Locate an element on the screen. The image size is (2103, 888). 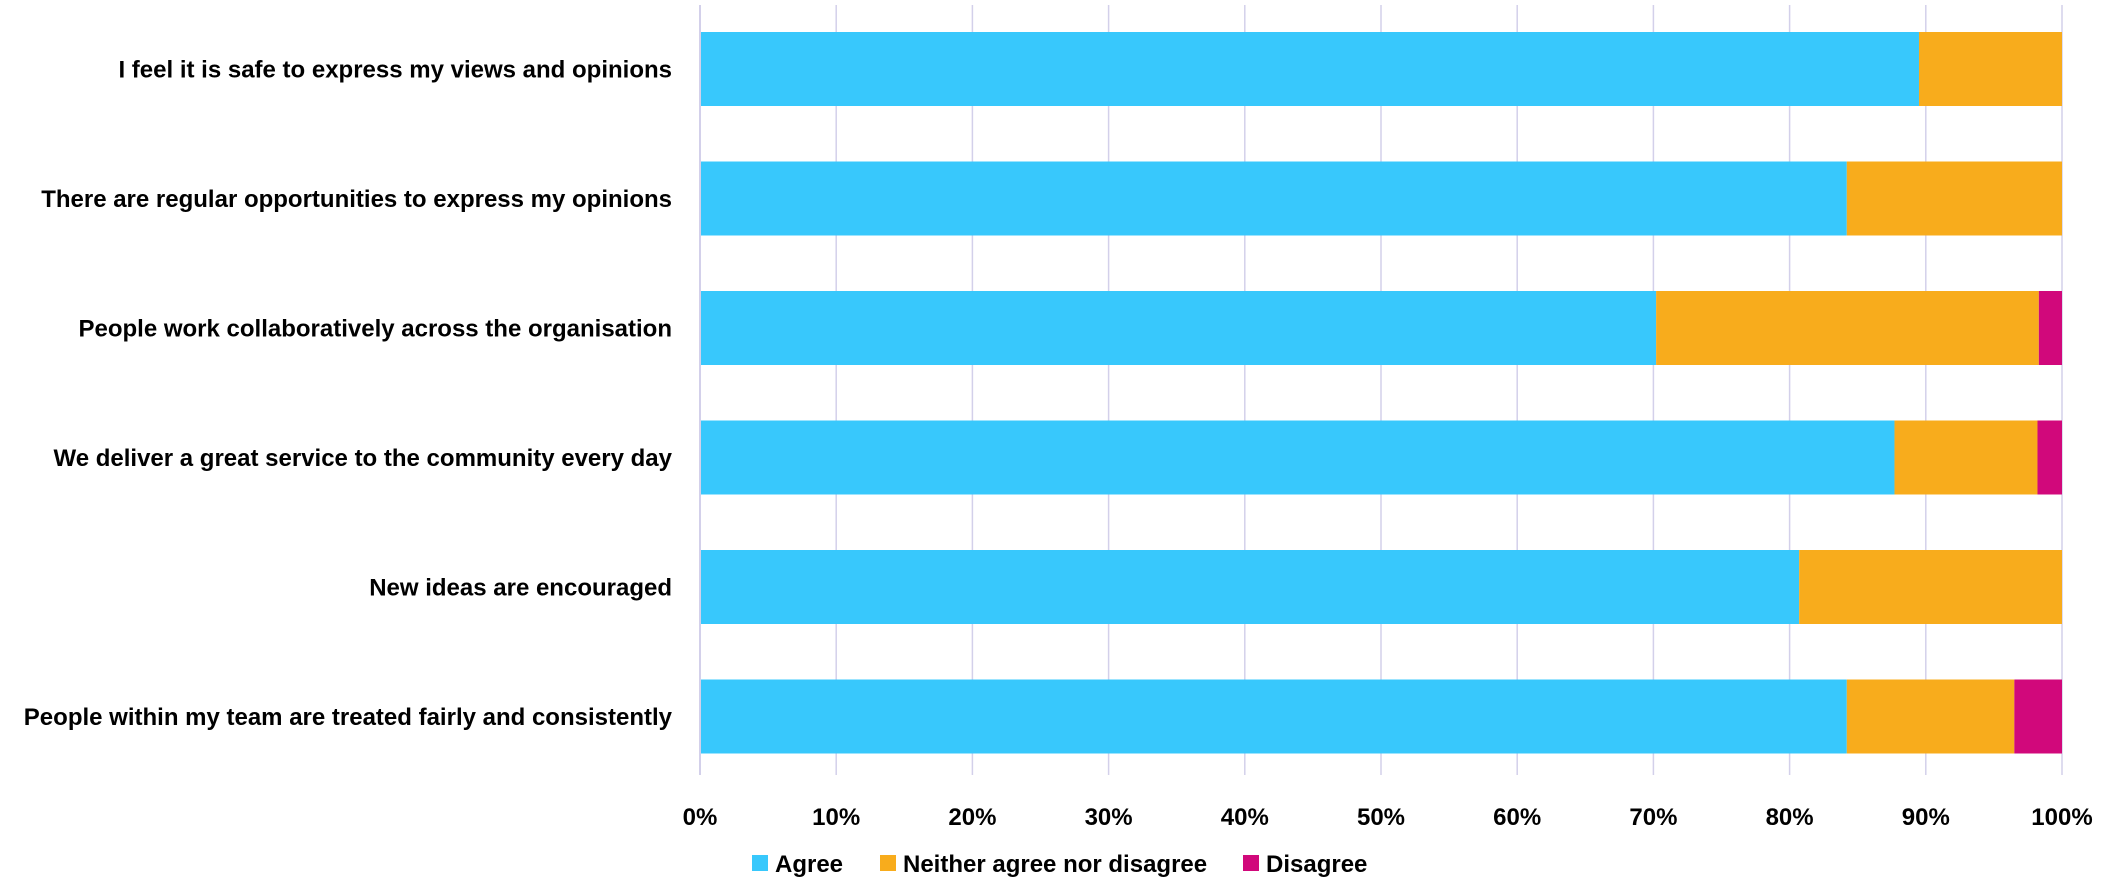
x-tick-label: 80% is located at coordinates (1790, 817).